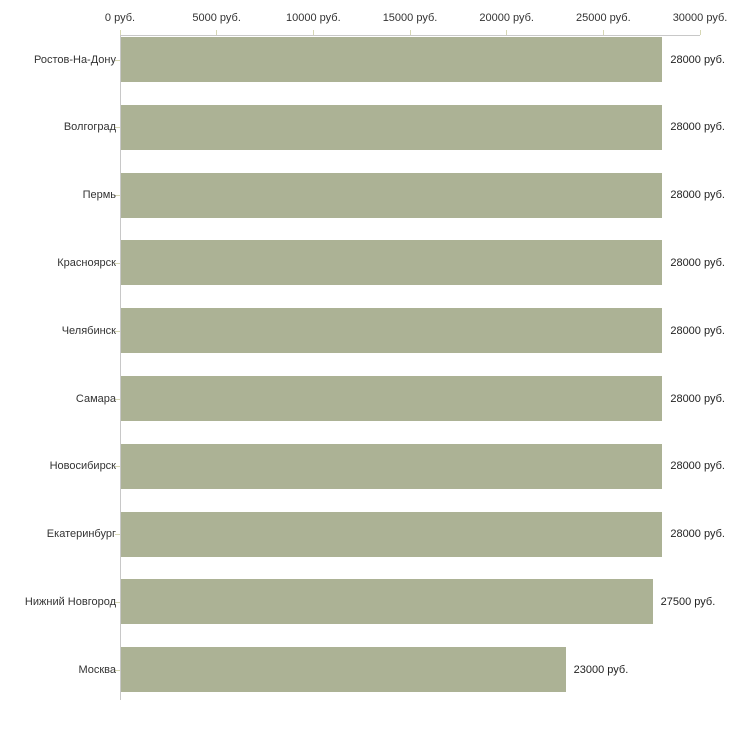 The image size is (730, 730). I want to click on category-label: Екатеринбург, so click(81, 534).